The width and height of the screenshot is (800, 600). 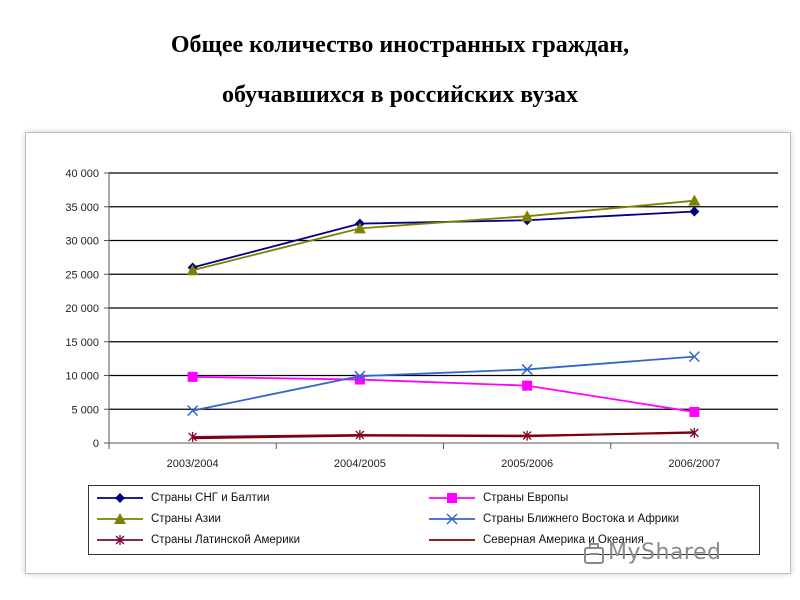 What do you see at coordinates (82, 343) in the screenshot?
I see `y-tick-label: 15 000` at bounding box center [82, 343].